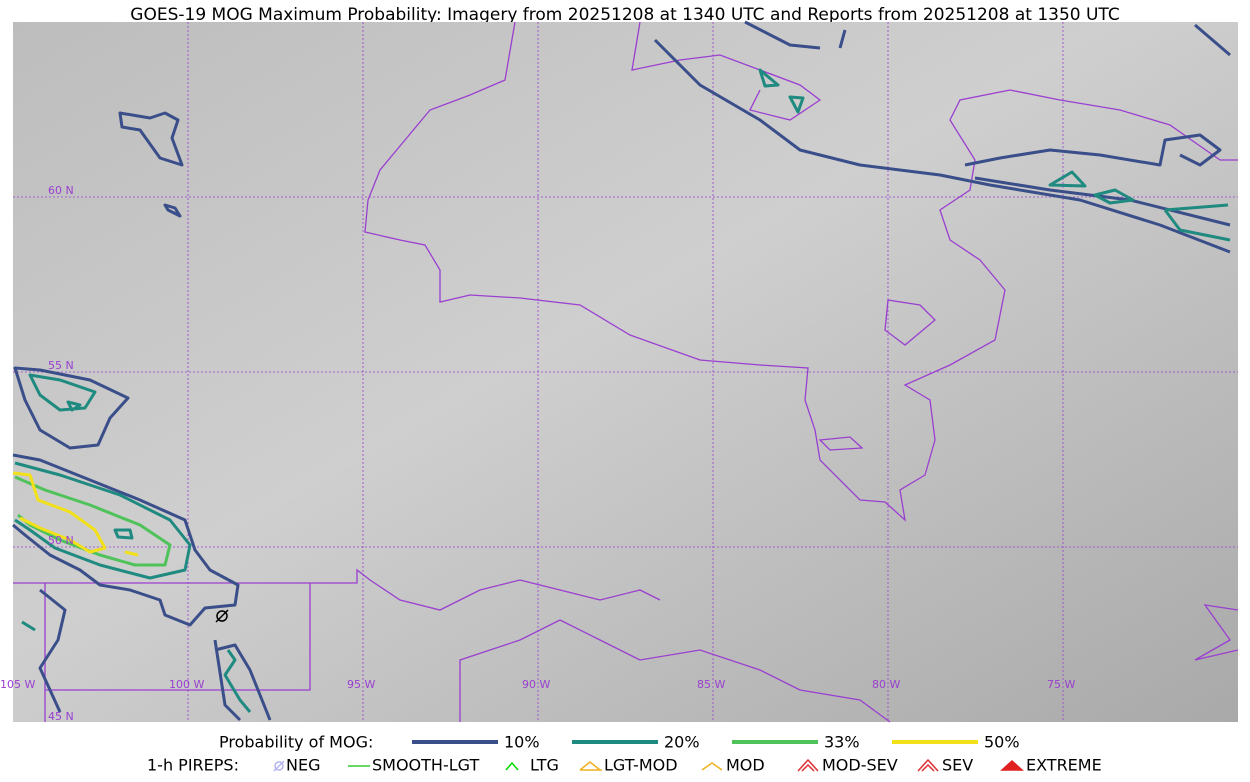 The height and width of the screenshot is (782, 1250). What do you see at coordinates (193, 765) in the screenshot?
I see `legend-title: 1-h PIREPS:` at bounding box center [193, 765].